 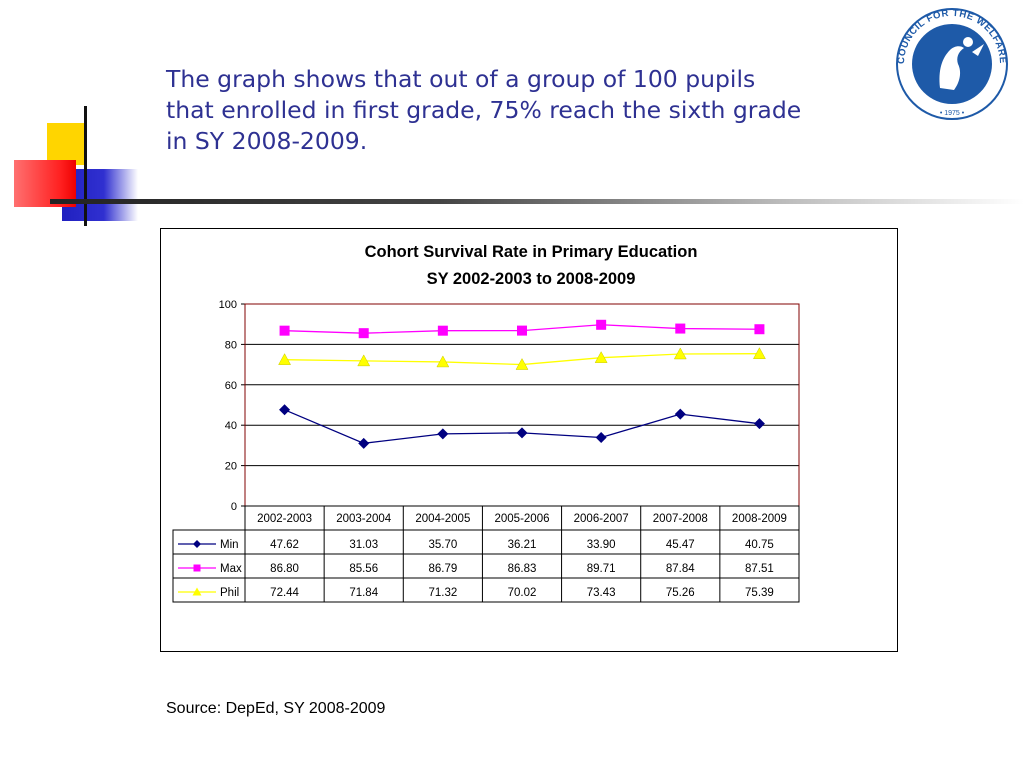 I want to click on deco-yellow-square, so click(x=67, y=144).